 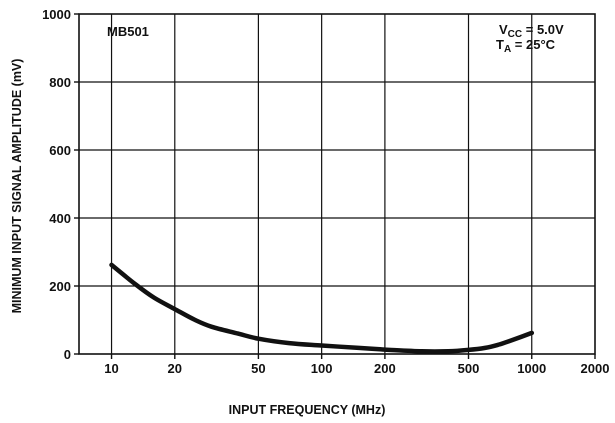 I want to click on x-tick-label: 100, so click(x=322, y=368).